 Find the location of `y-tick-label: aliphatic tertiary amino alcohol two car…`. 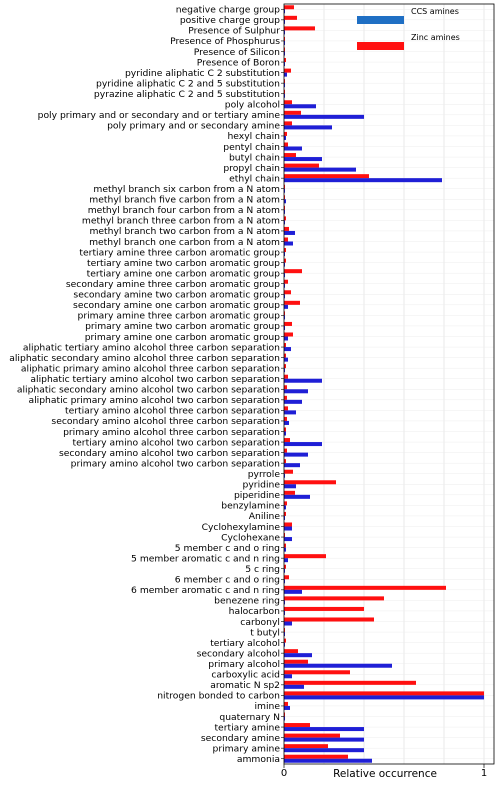

y-tick-label: aliphatic tertiary amino alcohol two car… is located at coordinates (155, 379).